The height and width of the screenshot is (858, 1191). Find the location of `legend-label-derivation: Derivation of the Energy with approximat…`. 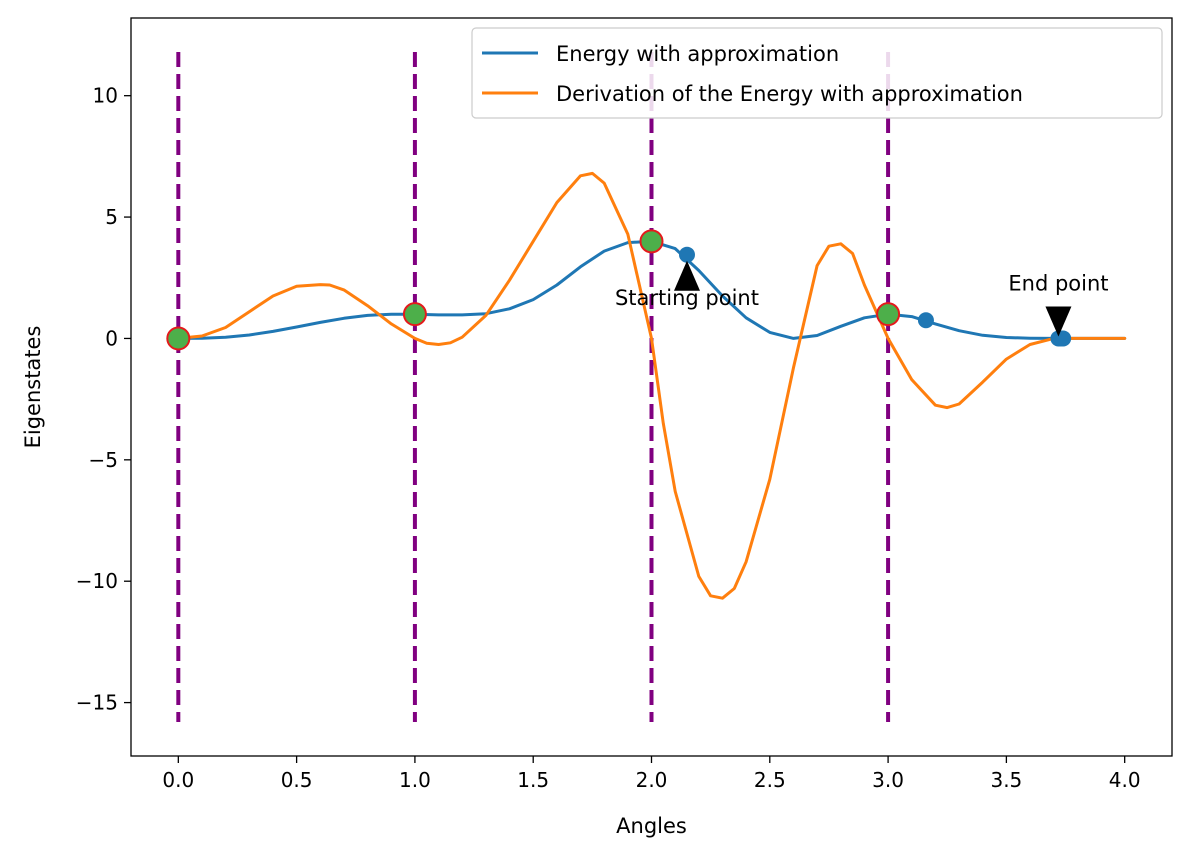

legend-label-derivation: Derivation of the Energy with approximat… is located at coordinates (789, 94).